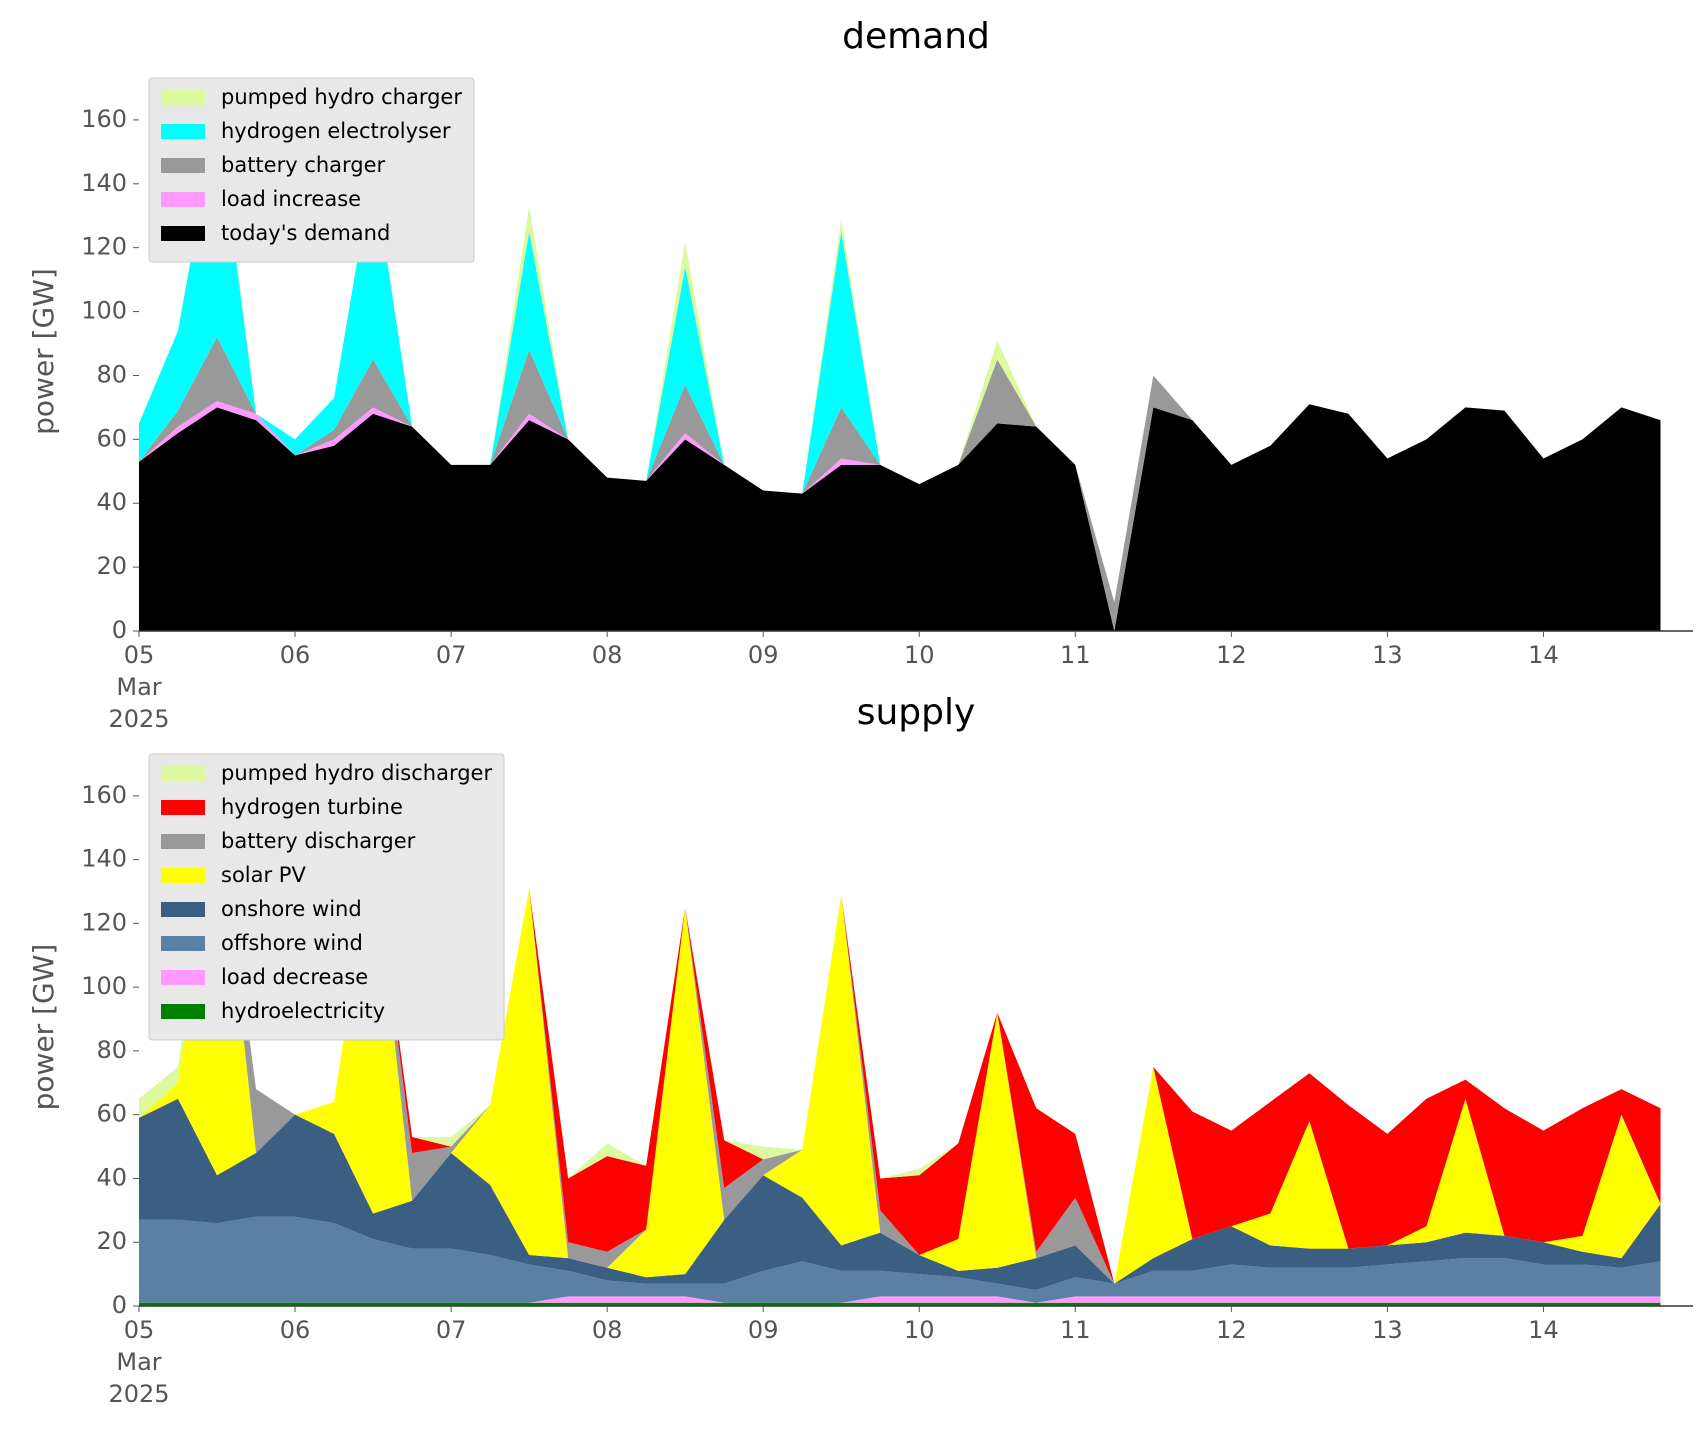 The width and height of the screenshot is (1706, 1431). What do you see at coordinates (303, 1011) in the screenshot?
I see `legend-label: hydroelectricity` at bounding box center [303, 1011].